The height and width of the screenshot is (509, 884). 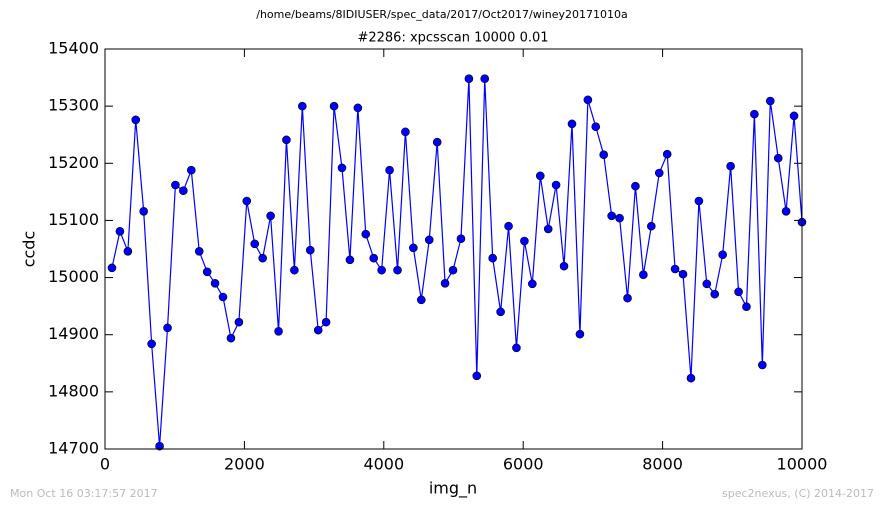 What do you see at coordinates (73, 448) in the screenshot?
I see `y-tick-label: 14700` at bounding box center [73, 448].